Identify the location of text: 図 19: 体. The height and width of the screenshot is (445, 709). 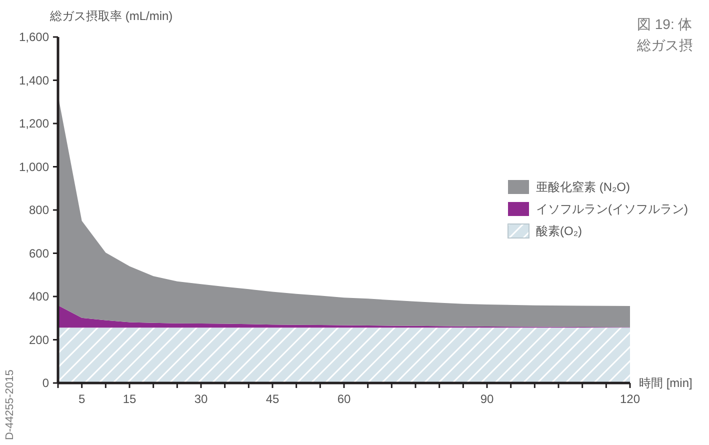
(664, 24).